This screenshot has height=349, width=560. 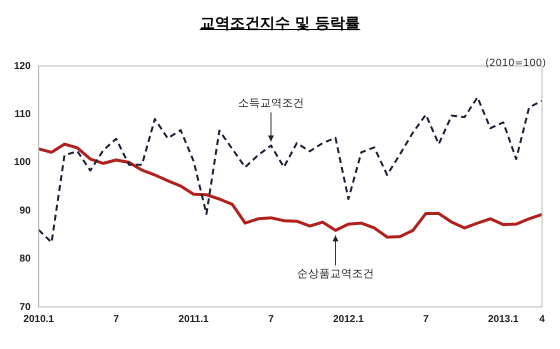 What do you see at coordinates (26, 259) in the screenshot?
I see `y-tick-label: 80` at bounding box center [26, 259].